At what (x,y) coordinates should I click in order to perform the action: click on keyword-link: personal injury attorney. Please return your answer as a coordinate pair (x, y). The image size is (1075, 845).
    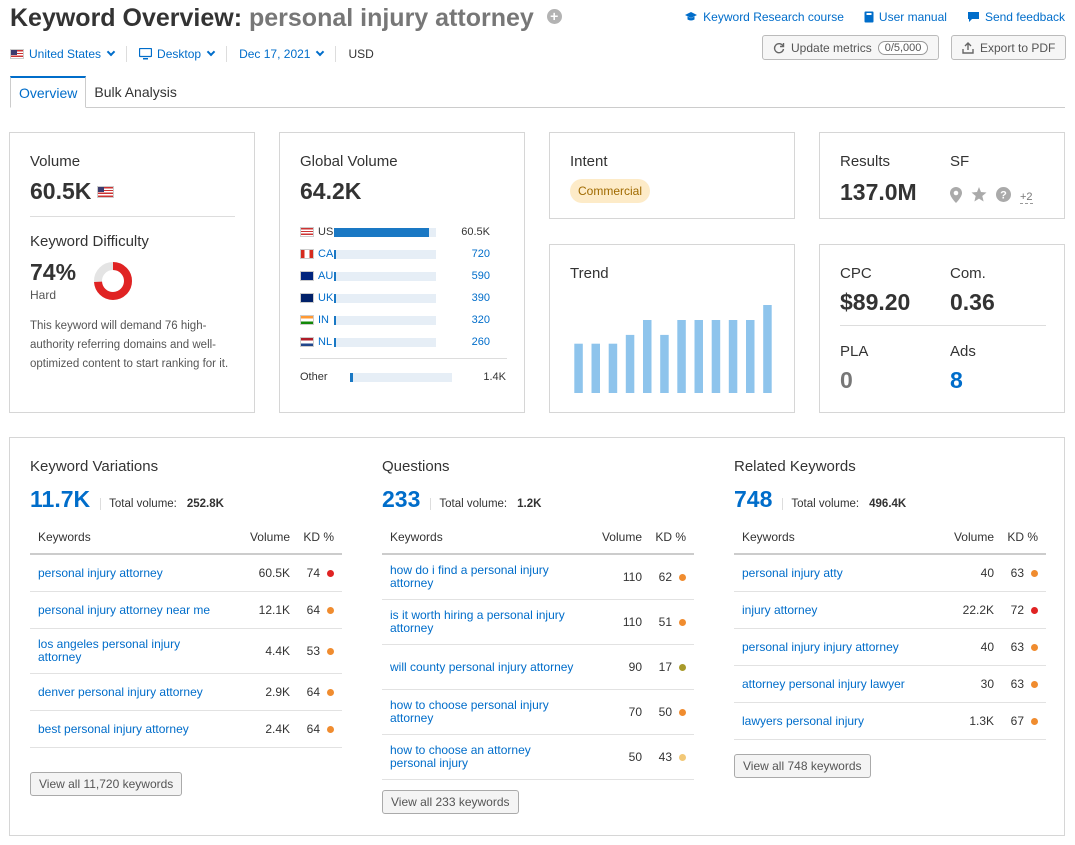
    Looking at the image, I should click on (100, 572).